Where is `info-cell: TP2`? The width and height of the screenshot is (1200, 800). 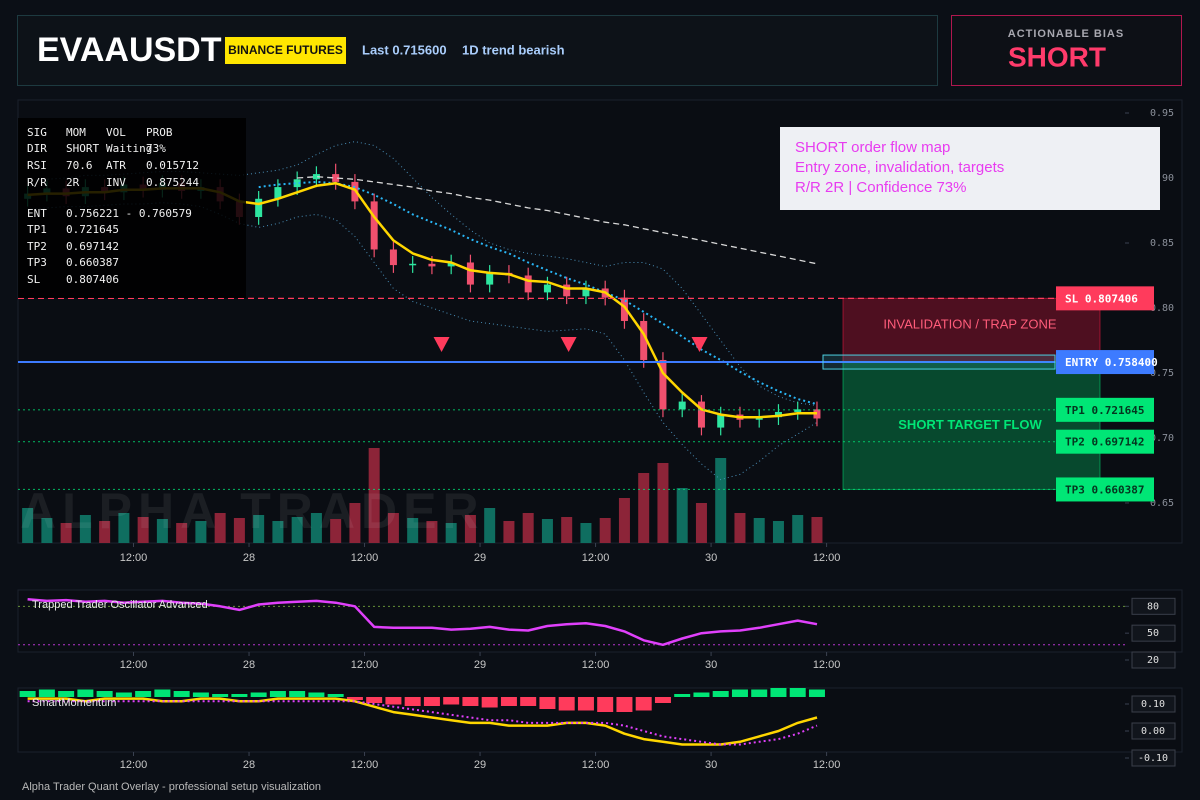
info-cell: TP2 is located at coordinates (37, 246).